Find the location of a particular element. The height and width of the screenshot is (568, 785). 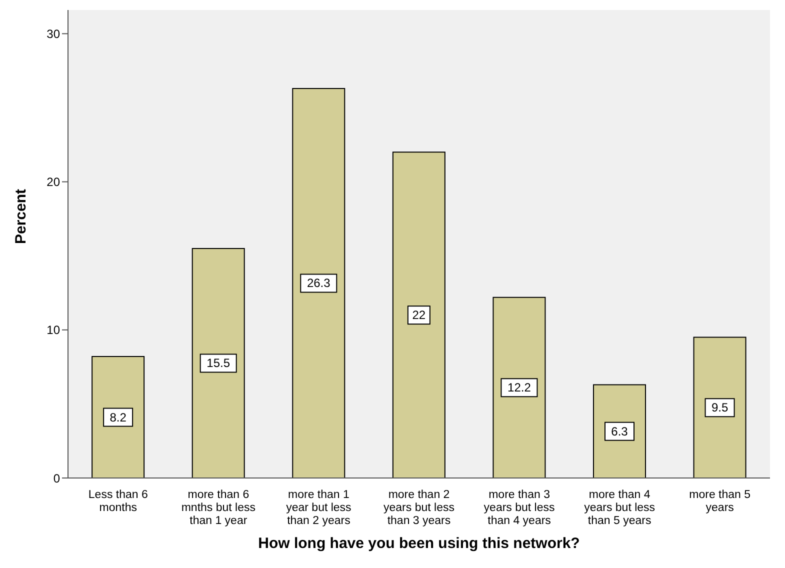

data-label: 15.5 is located at coordinates (218, 363).